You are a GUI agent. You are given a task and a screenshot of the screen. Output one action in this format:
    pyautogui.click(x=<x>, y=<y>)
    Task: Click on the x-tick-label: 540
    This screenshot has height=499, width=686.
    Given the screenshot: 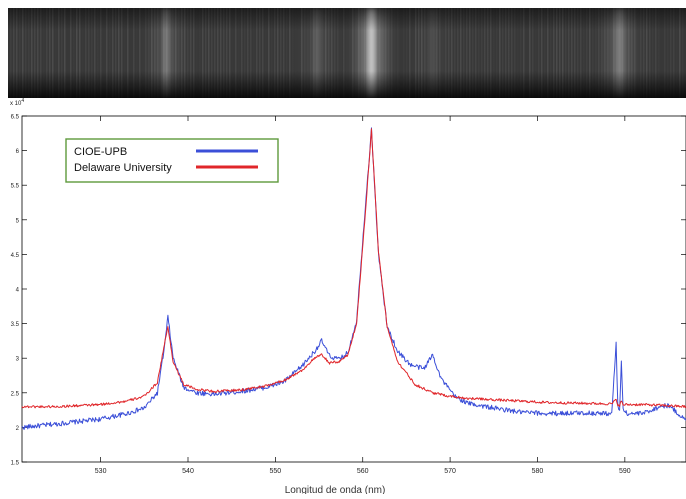 What is the action you would take?
    pyautogui.click(x=188, y=471)
    